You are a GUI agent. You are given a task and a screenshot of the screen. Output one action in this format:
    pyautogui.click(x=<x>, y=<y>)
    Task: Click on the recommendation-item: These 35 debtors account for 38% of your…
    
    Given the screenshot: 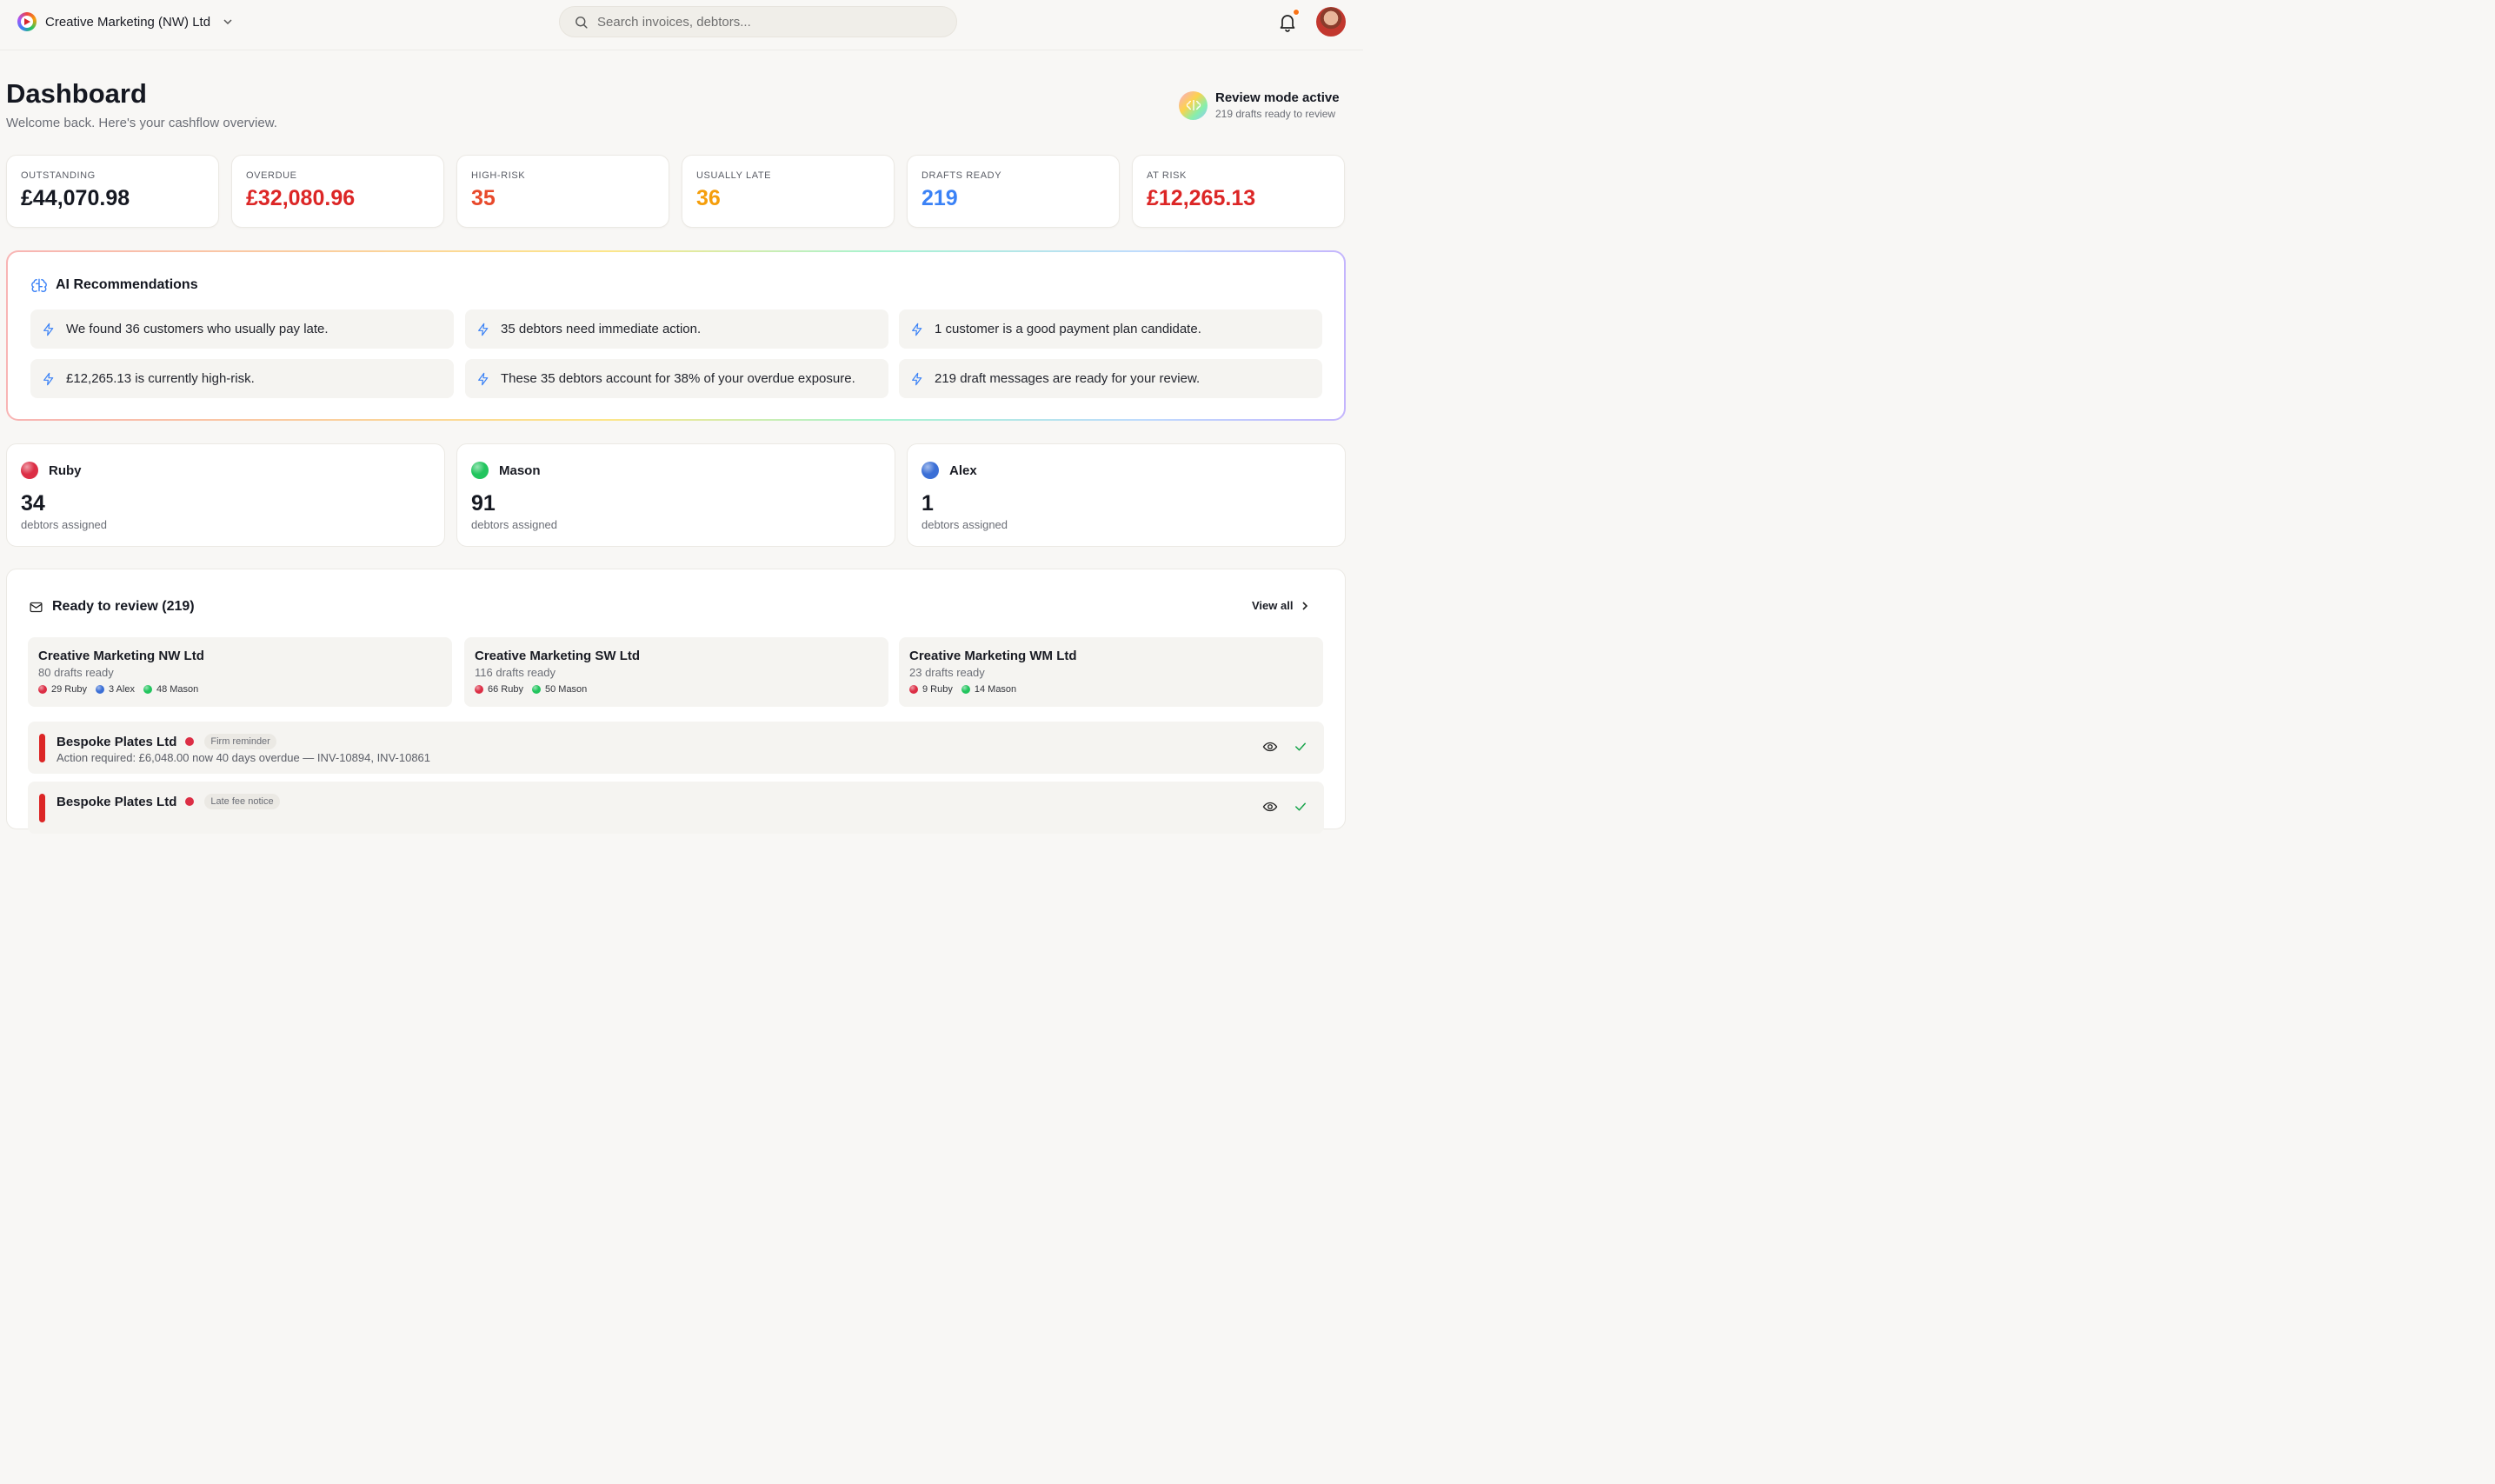 What is the action you would take?
    pyautogui.click(x=676, y=378)
    